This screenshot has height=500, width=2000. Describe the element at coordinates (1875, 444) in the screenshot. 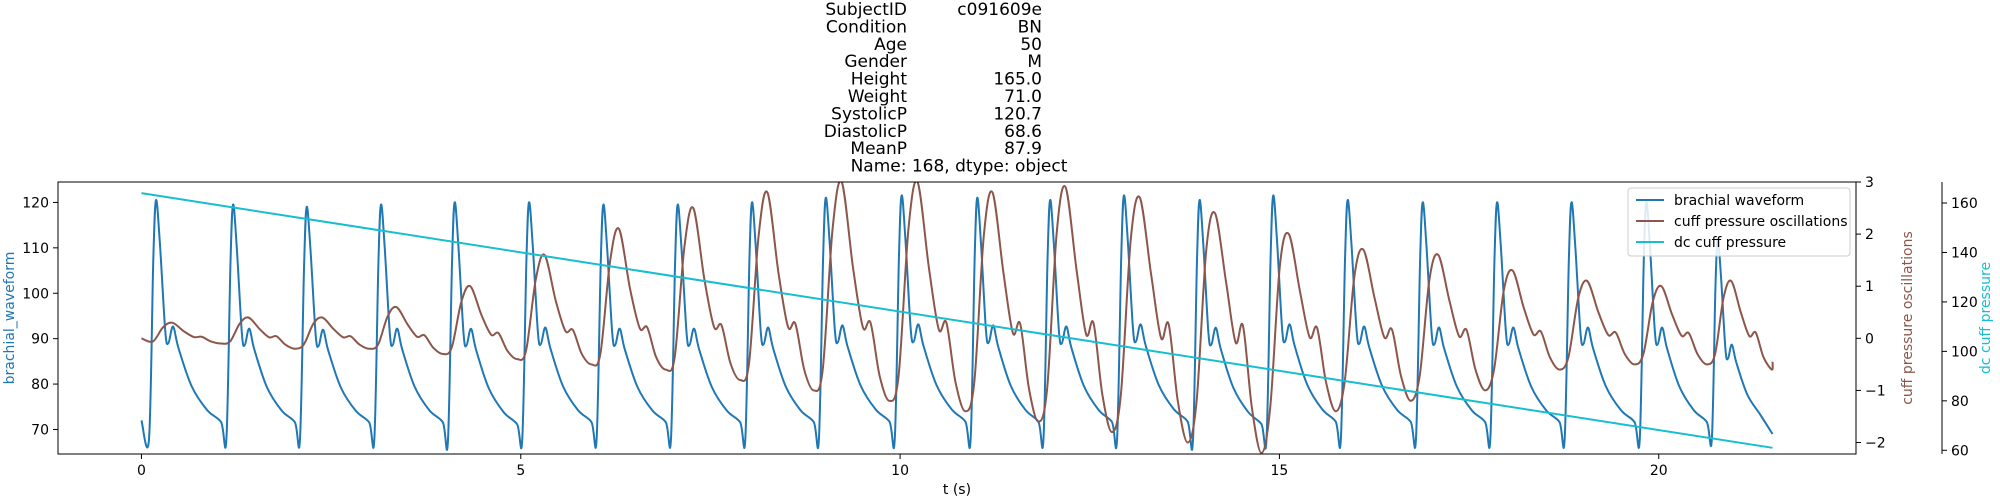

I see `y-right-1-tick-label: −2` at that location.